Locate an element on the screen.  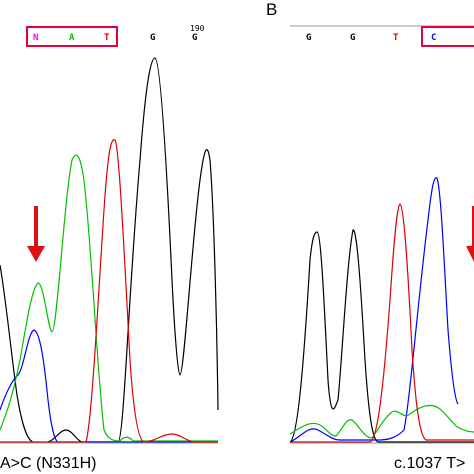
panel-letter: B is located at coordinates (271, 9).